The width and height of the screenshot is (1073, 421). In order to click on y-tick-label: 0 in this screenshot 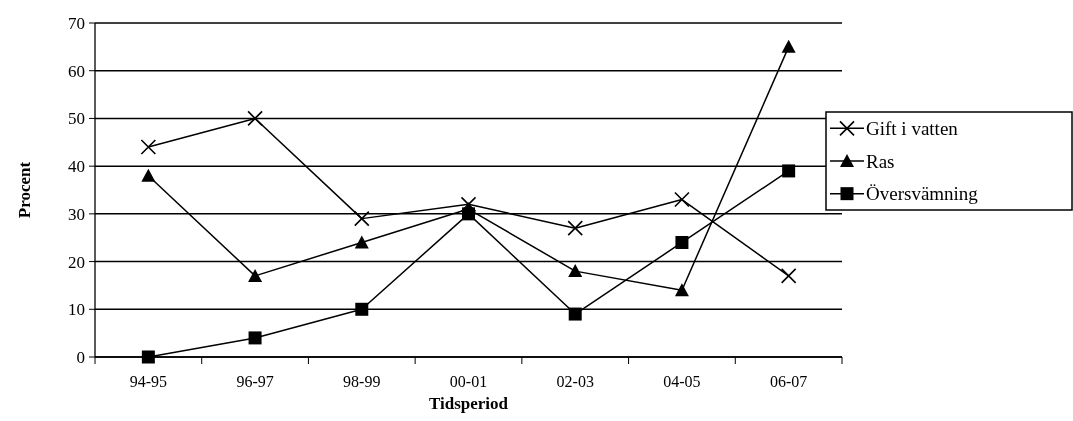, I will do `click(80, 357)`.